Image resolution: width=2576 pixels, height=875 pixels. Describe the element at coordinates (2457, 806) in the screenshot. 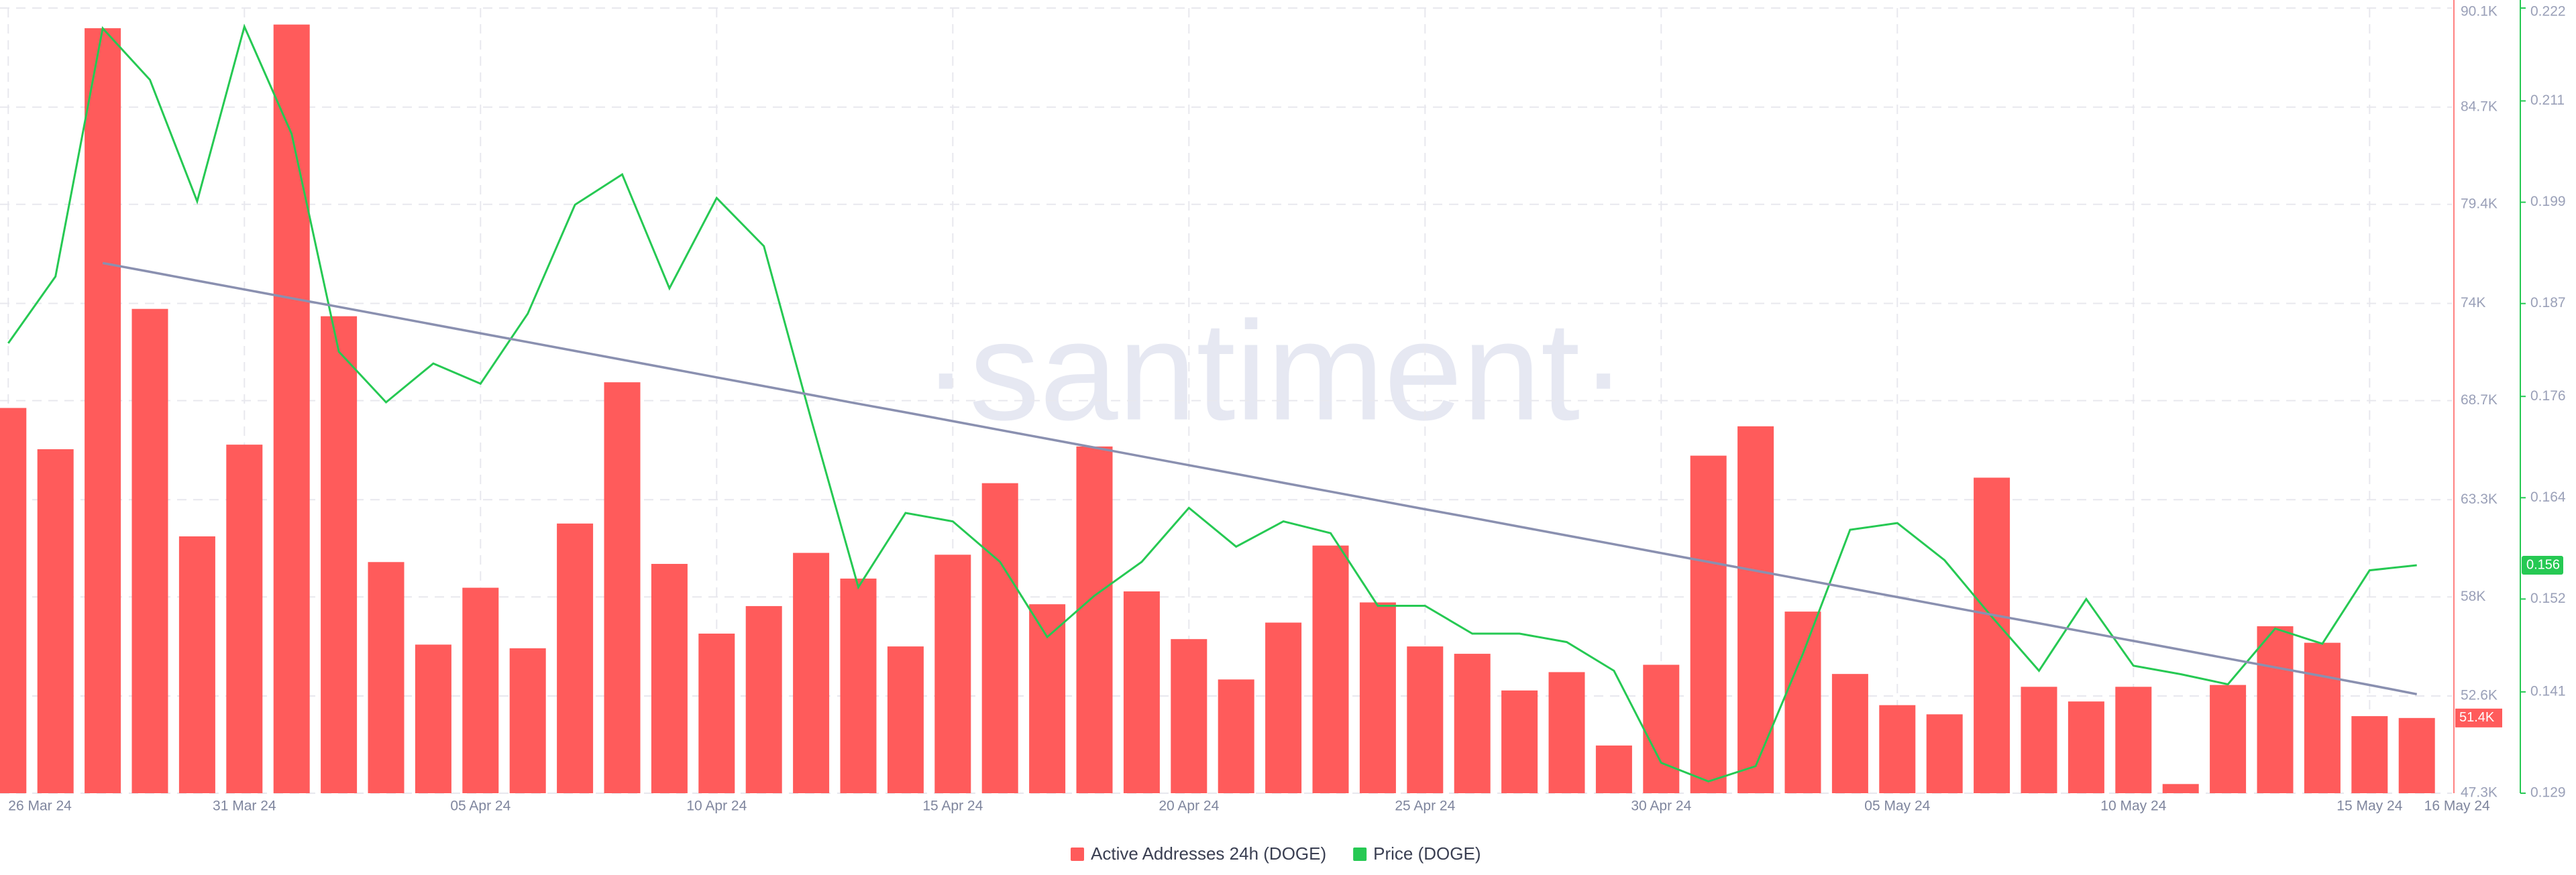

I see `x-tick-label: 16 May 24` at that location.